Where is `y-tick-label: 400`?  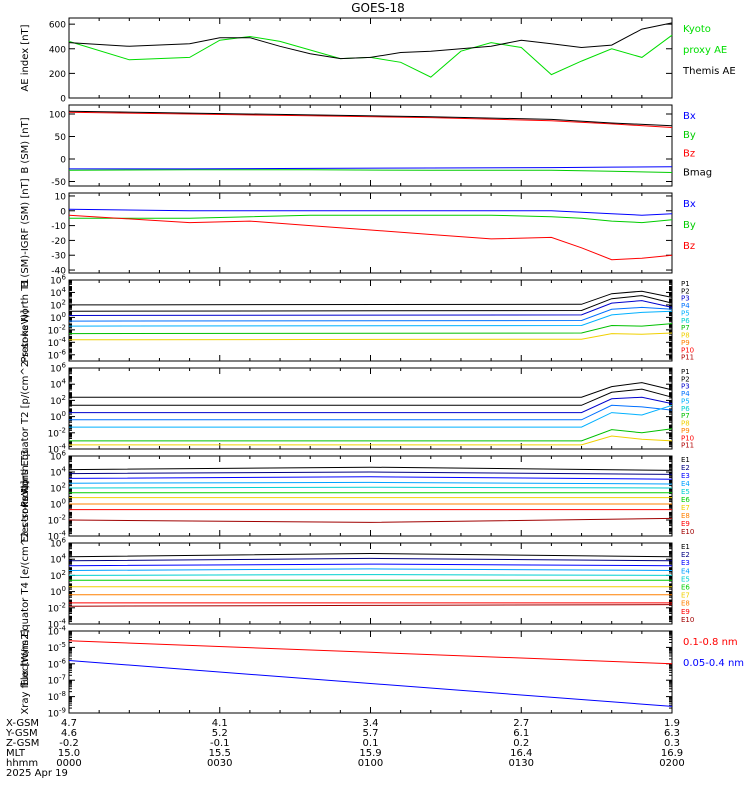
y-tick-label: 400 is located at coordinates (57, 50).